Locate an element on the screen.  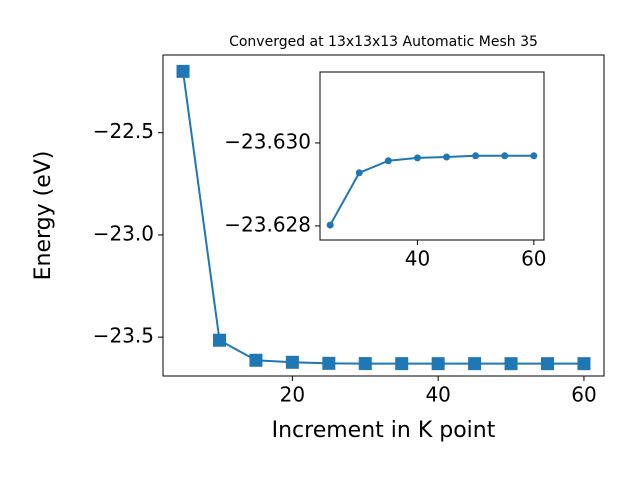
chart-title: Converged at 13x13x13 Automatic Mesh 35 is located at coordinates (383, 42).